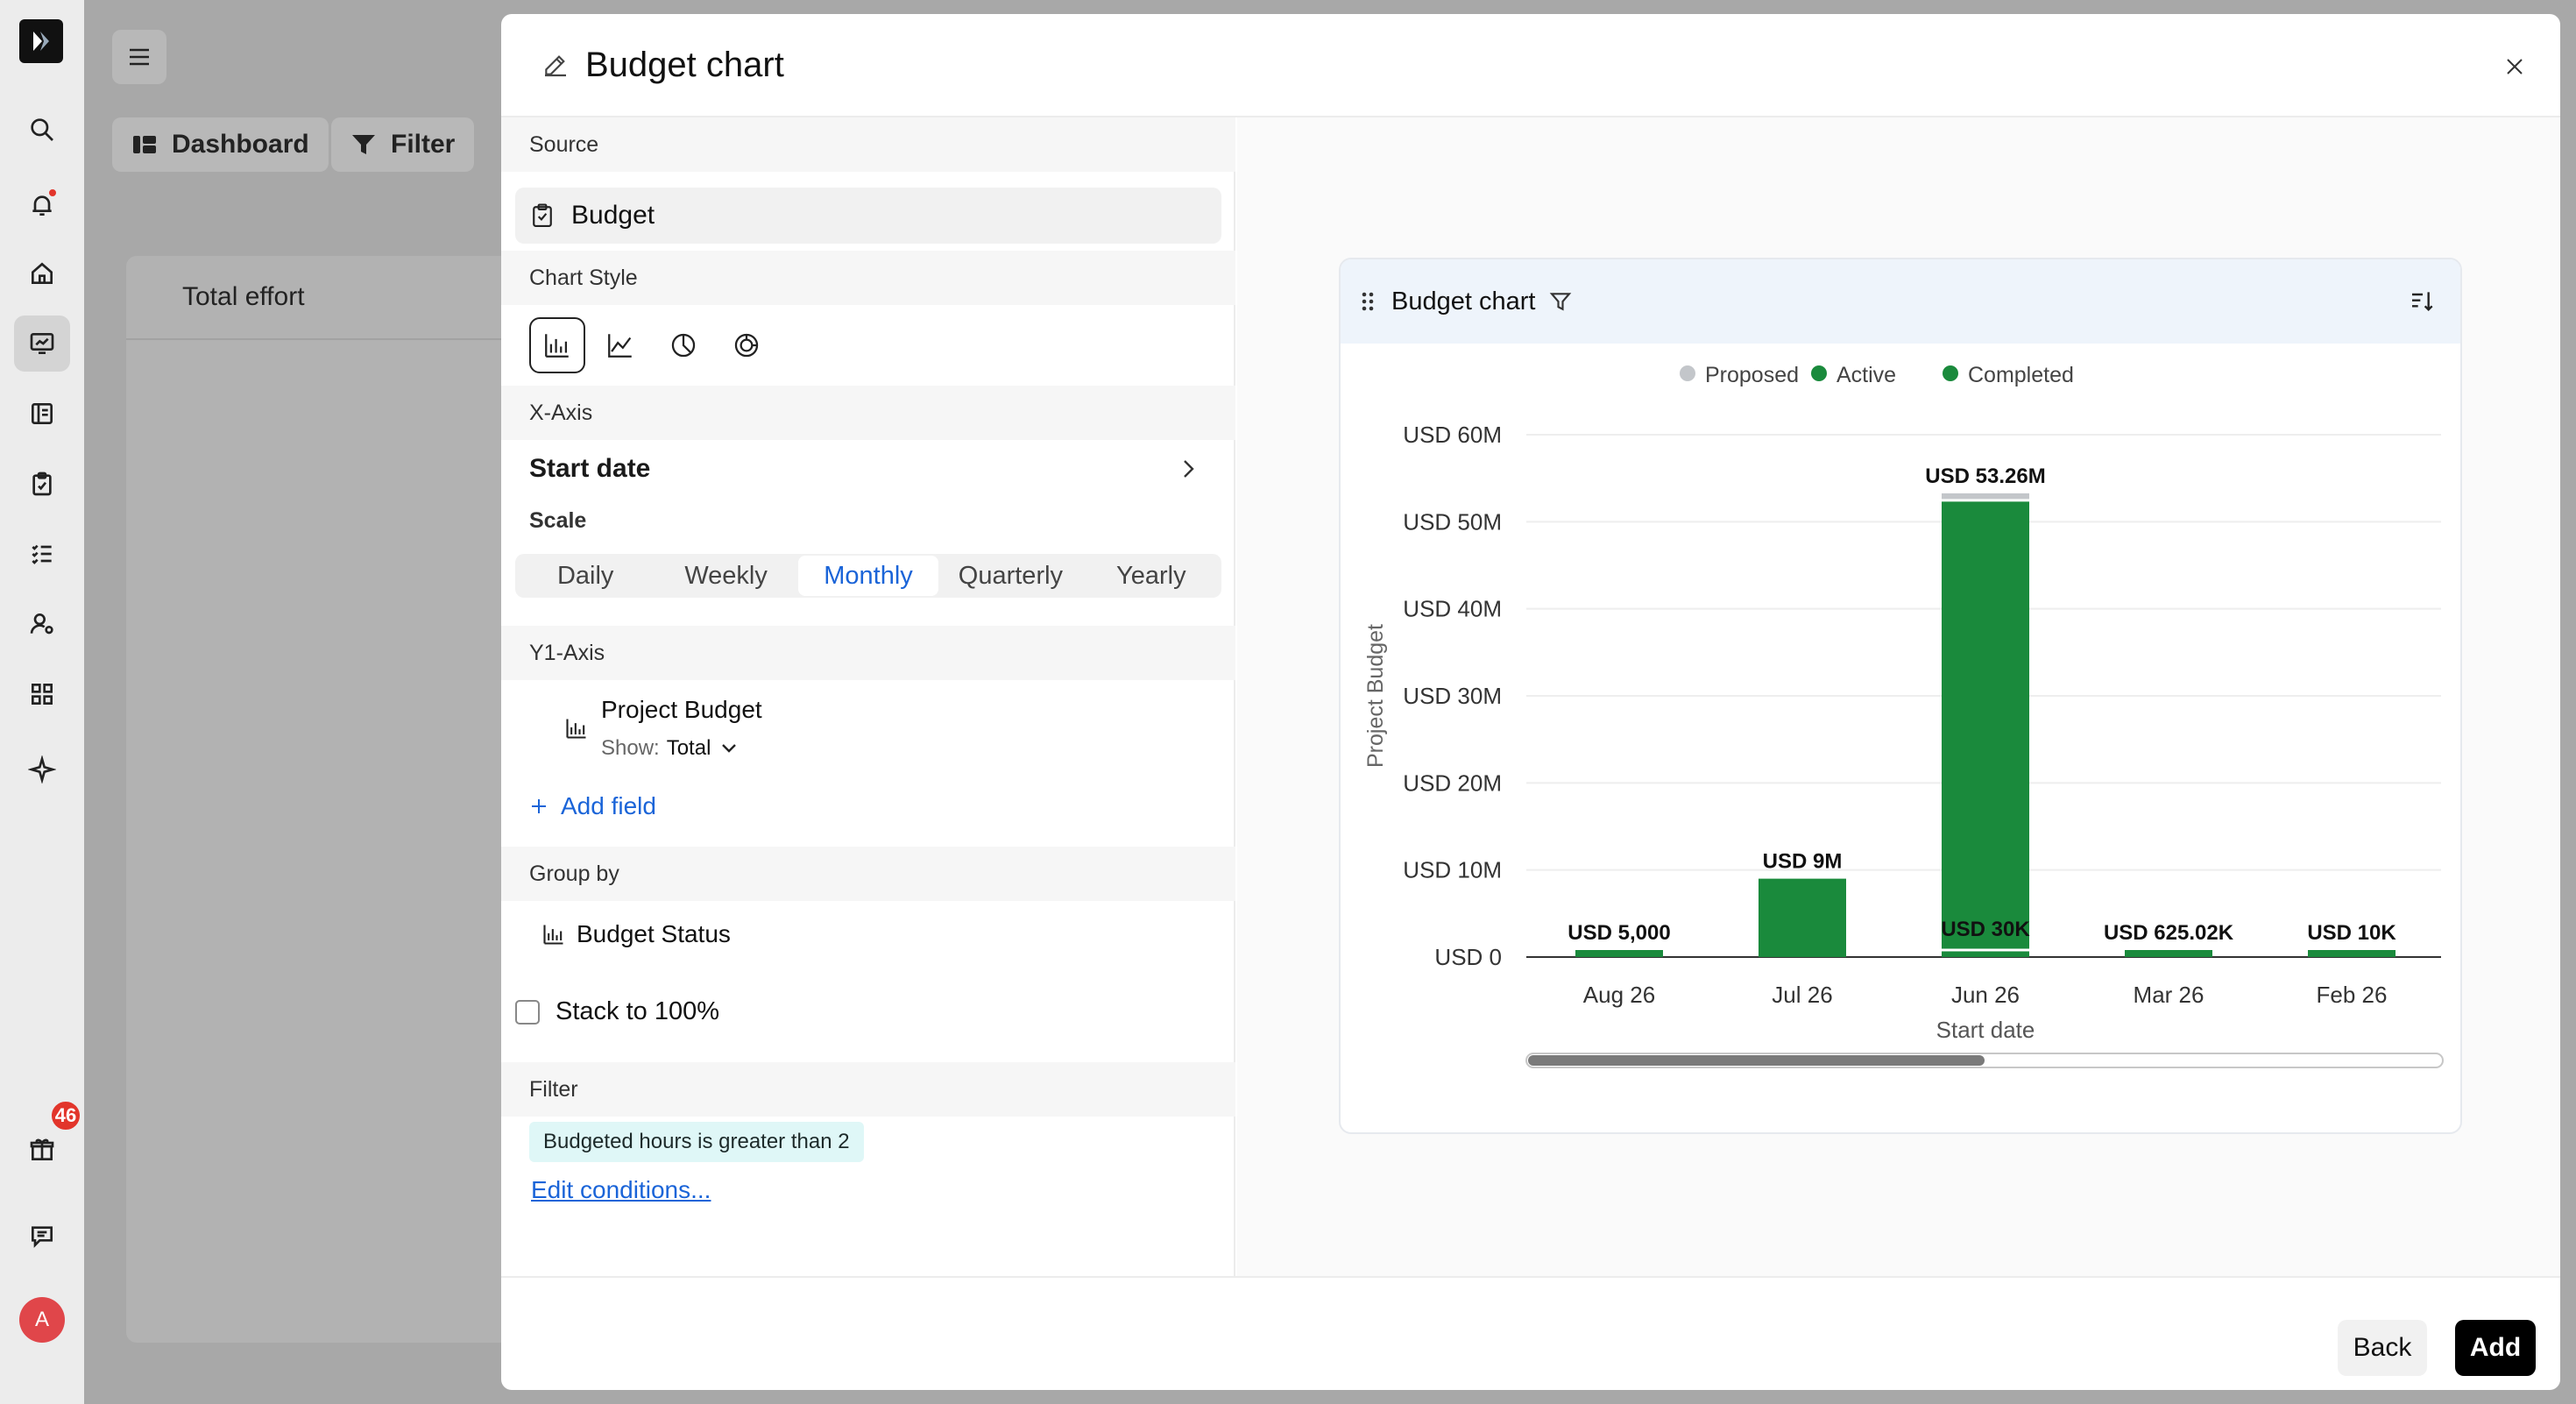 The height and width of the screenshot is (1404, 2576). What do you see at coordinates (1151, 575) in the screenshot?
I see `scale-option-yearly: Yearly` at bounding box center [1151, 575].